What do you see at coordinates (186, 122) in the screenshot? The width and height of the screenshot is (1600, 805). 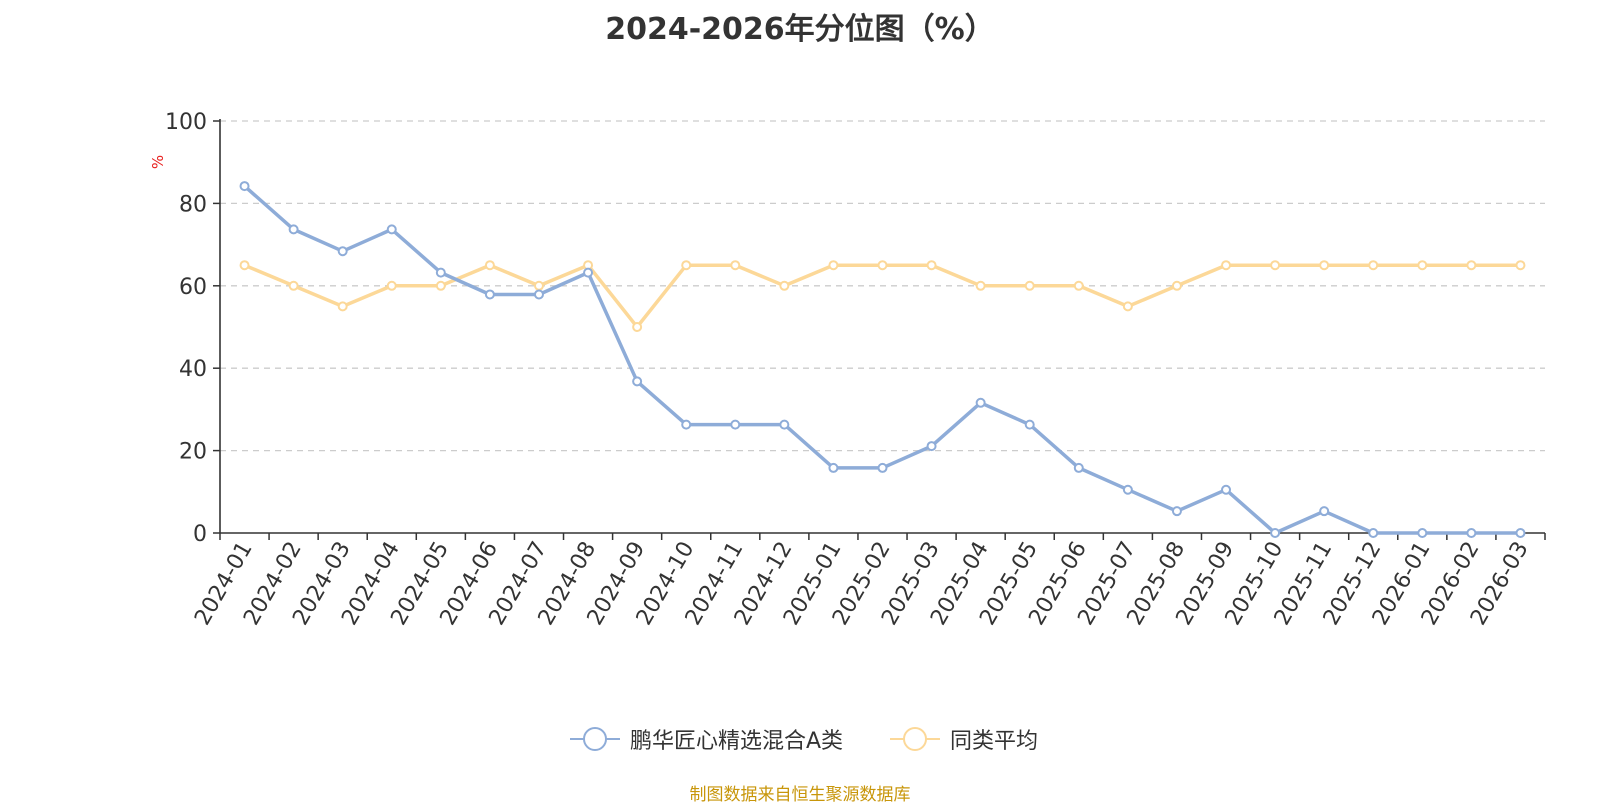 I see `y-tick-label: 100` at bounding box center [186, 122].